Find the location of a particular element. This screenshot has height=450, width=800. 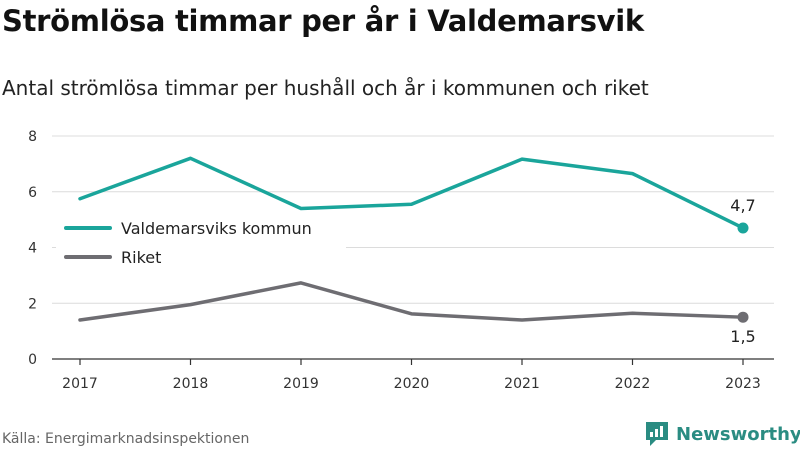

y-tick-label: 4 is located at coordinates (32, 249).